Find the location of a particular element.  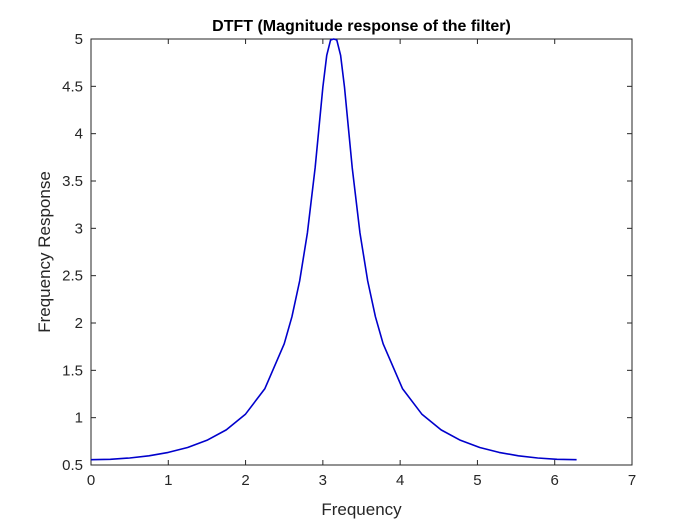

y-tick-label: 4 is located at coordinates (79, 134).